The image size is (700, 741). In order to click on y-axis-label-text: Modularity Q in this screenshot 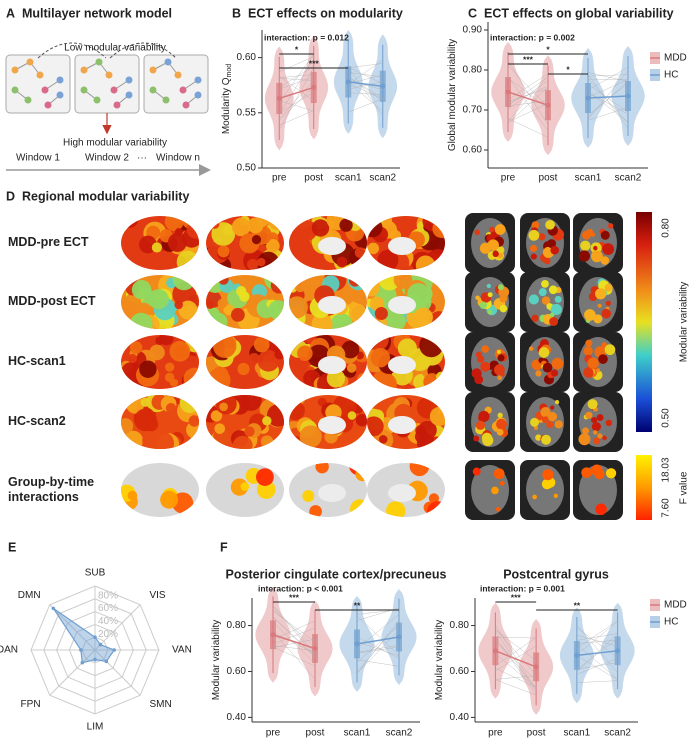, I will do `click(226, 105)`.